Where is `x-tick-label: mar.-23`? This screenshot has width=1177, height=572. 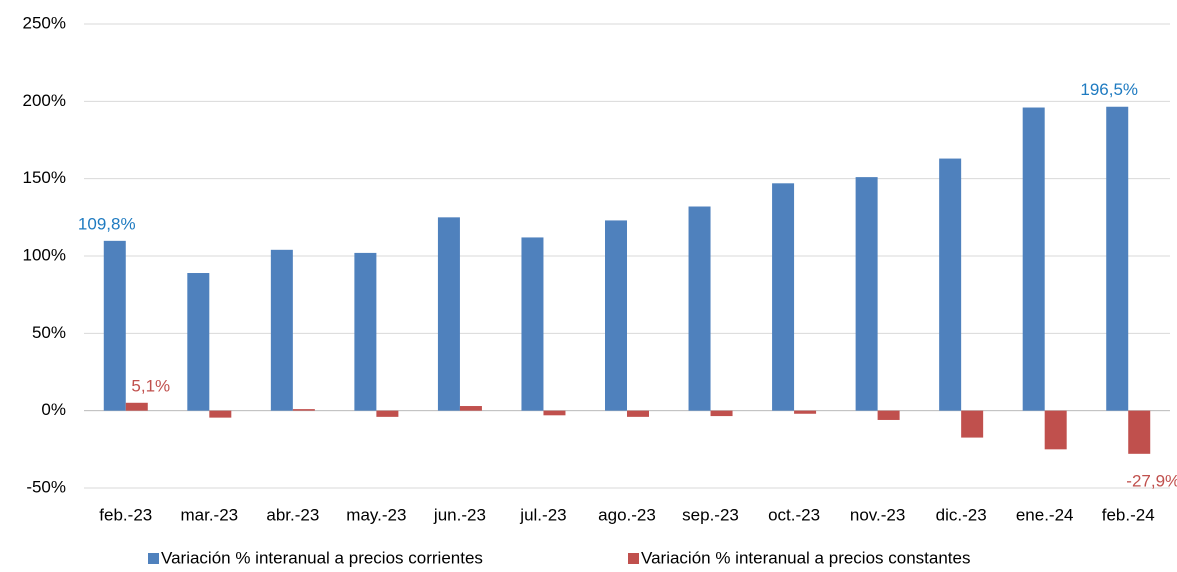 x-tick-label: mar.-23 is located at coordinates (209, 514).